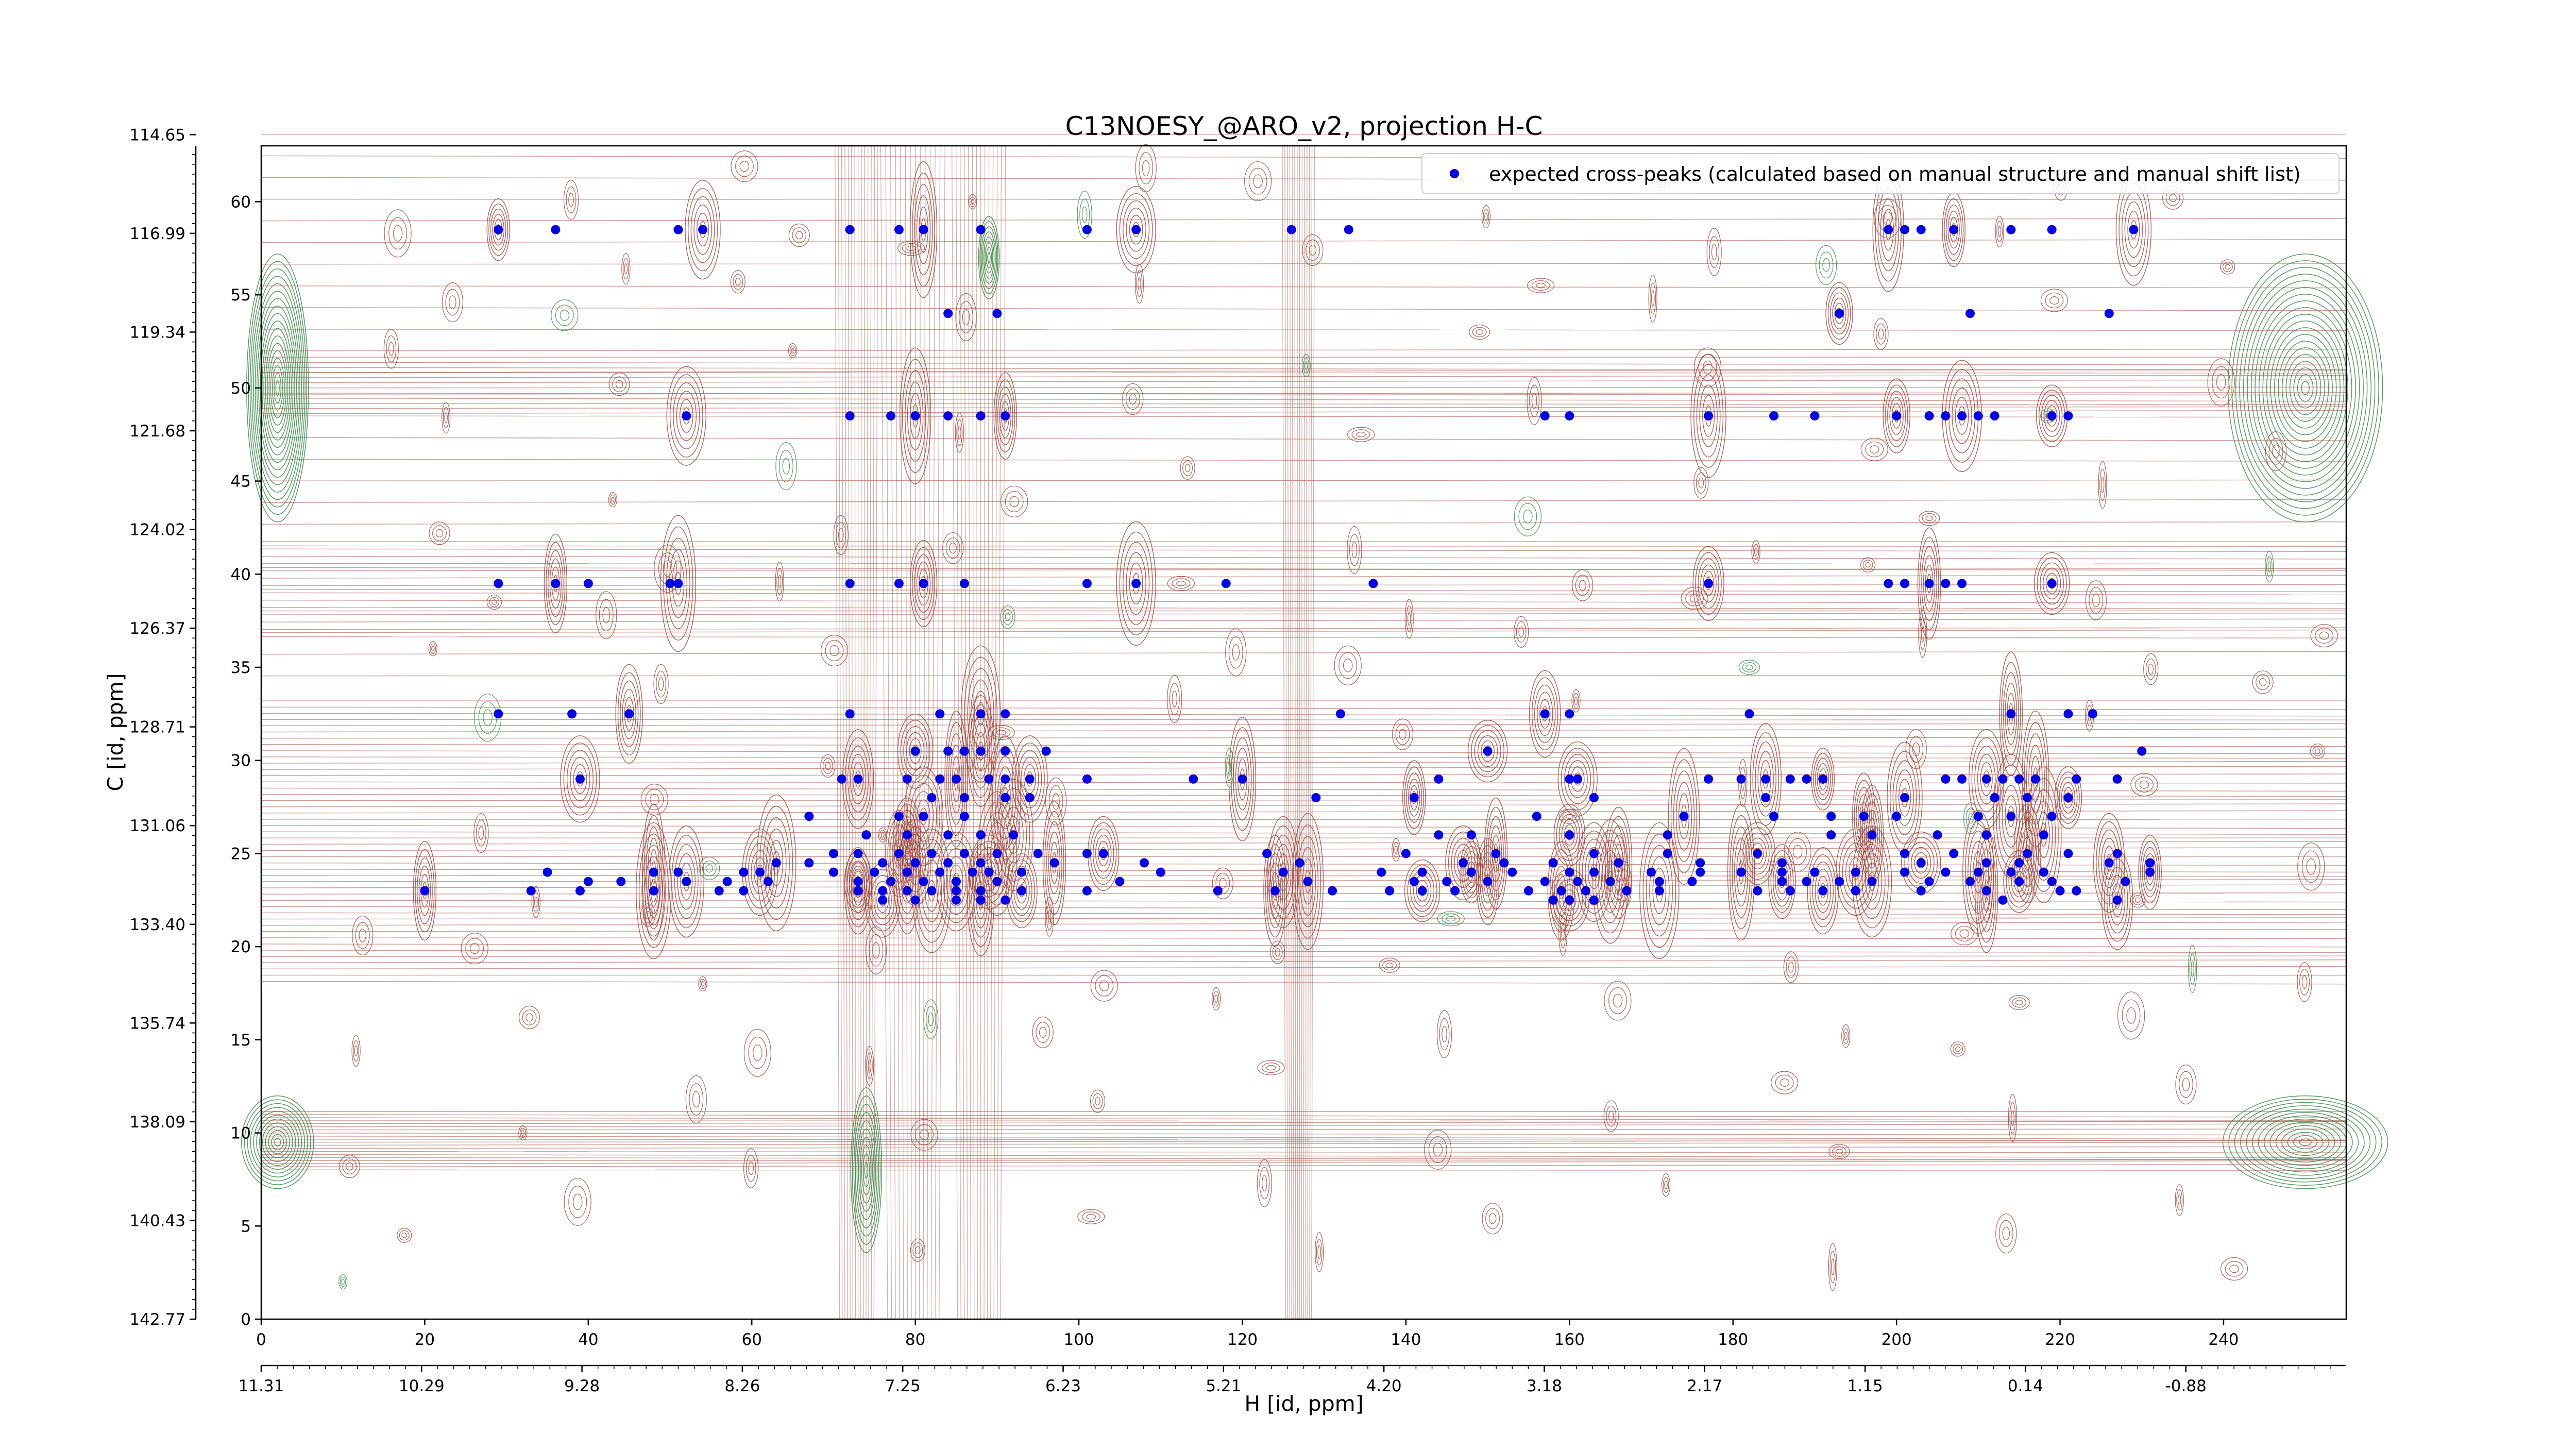  What do you see at coordinates (157, 530) in the screenshot?
I see `y-ppm-tick-label: 124.02` at bounding box center [157, 530].